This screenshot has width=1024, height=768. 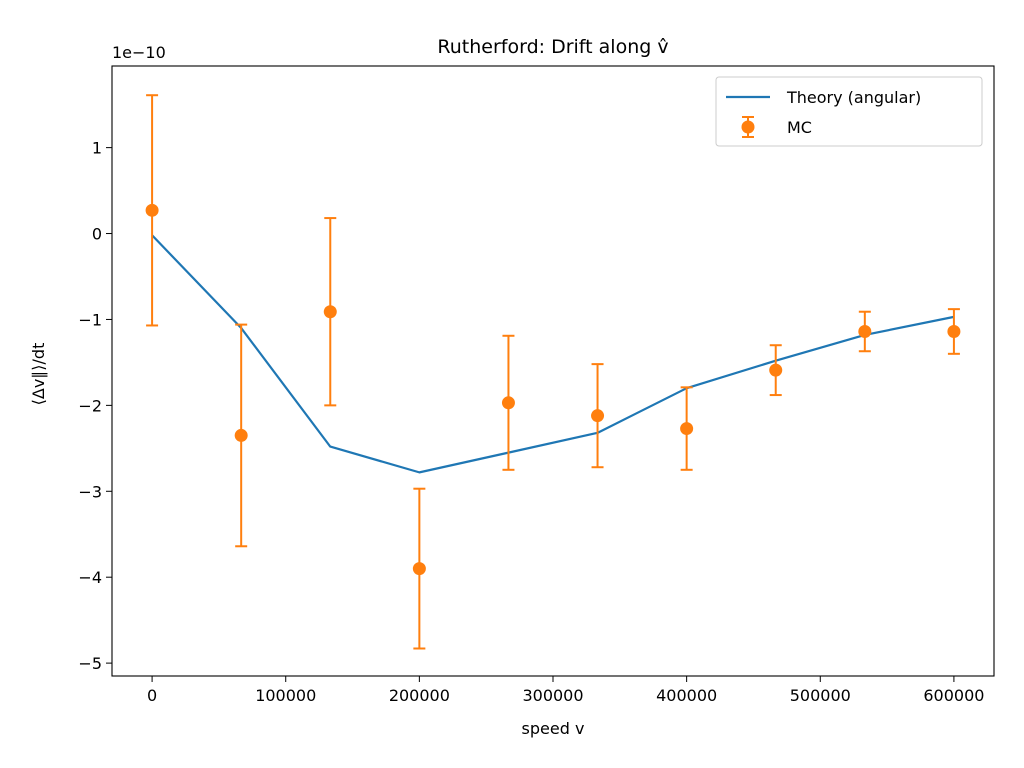 I want to click on y-tick-label: 0, so click(x=97, y=234).